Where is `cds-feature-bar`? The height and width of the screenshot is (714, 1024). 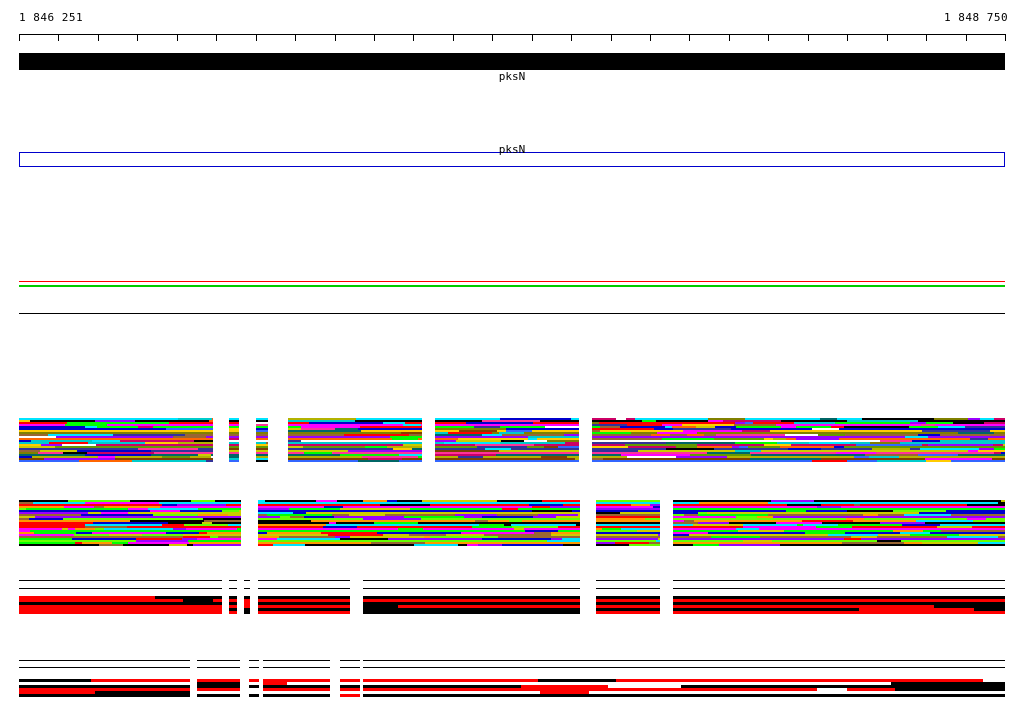
cds-feature-bar is located at coordinates (512, 61).